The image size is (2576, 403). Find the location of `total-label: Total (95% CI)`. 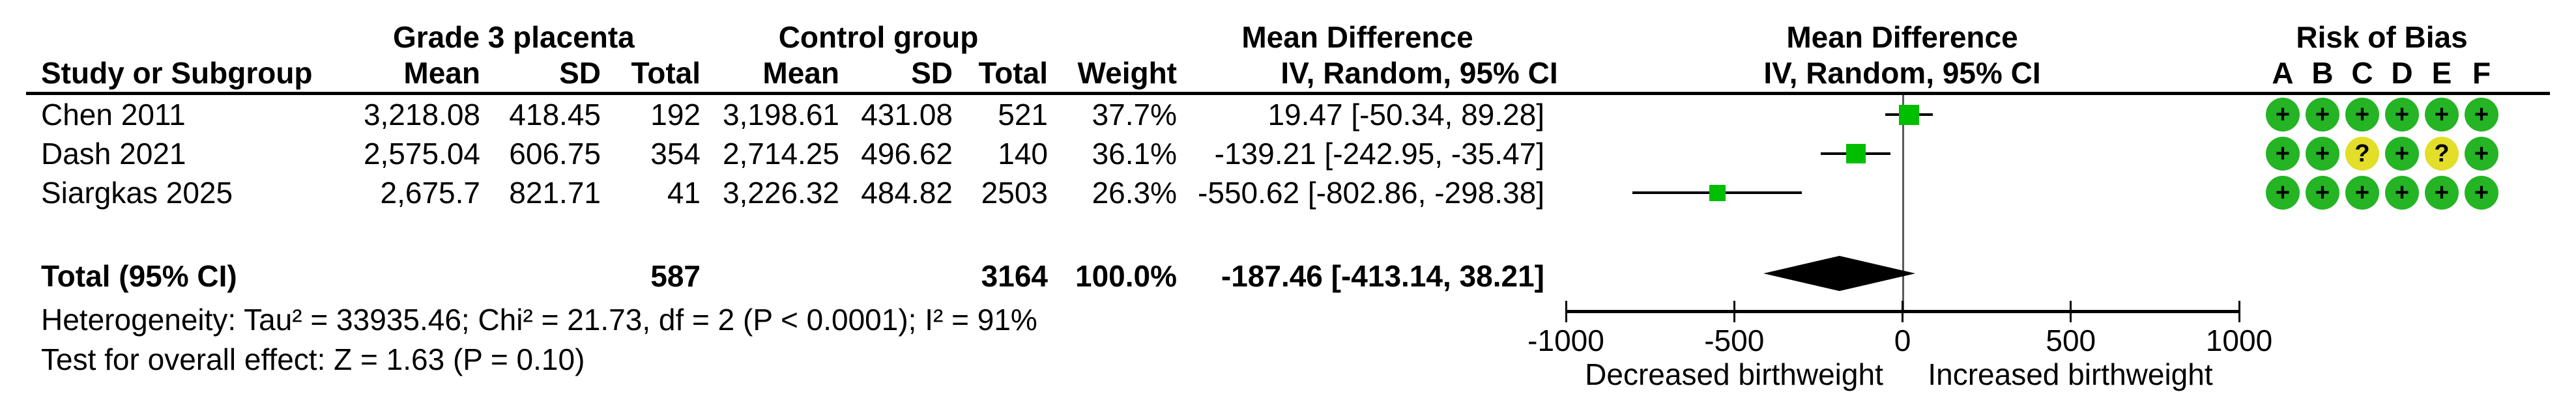

total-label: Total (95% CI) is located at coordinates (139, 276).